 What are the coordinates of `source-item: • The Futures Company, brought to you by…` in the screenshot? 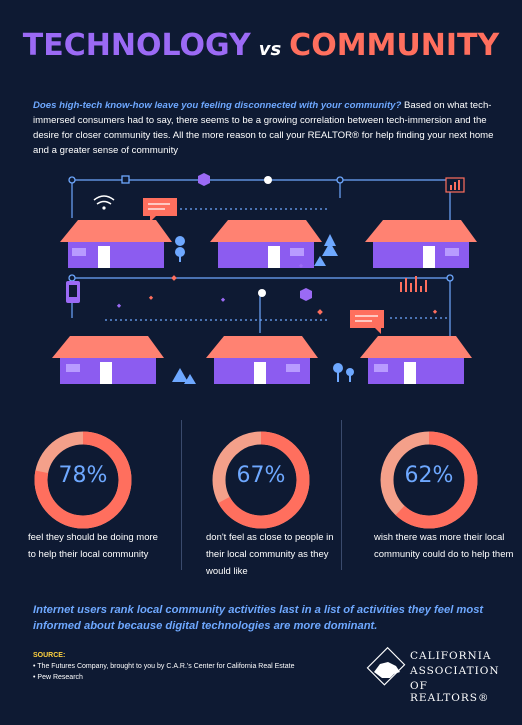 It's located at (164, 666).